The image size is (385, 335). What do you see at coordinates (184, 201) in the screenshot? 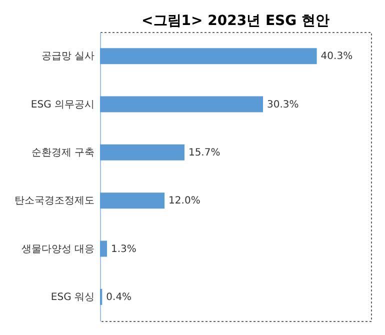
I see `data-label: 12.0%` at bounding box center [184, 201].